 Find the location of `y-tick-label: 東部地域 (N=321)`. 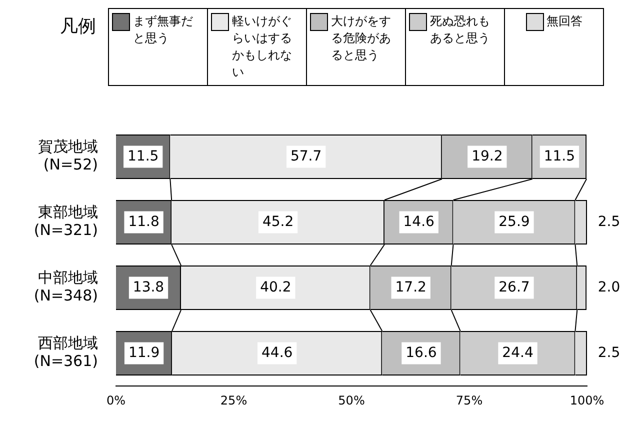

y-tick-label: 東部地域 (N=321) is located at coordinates (66, 221).